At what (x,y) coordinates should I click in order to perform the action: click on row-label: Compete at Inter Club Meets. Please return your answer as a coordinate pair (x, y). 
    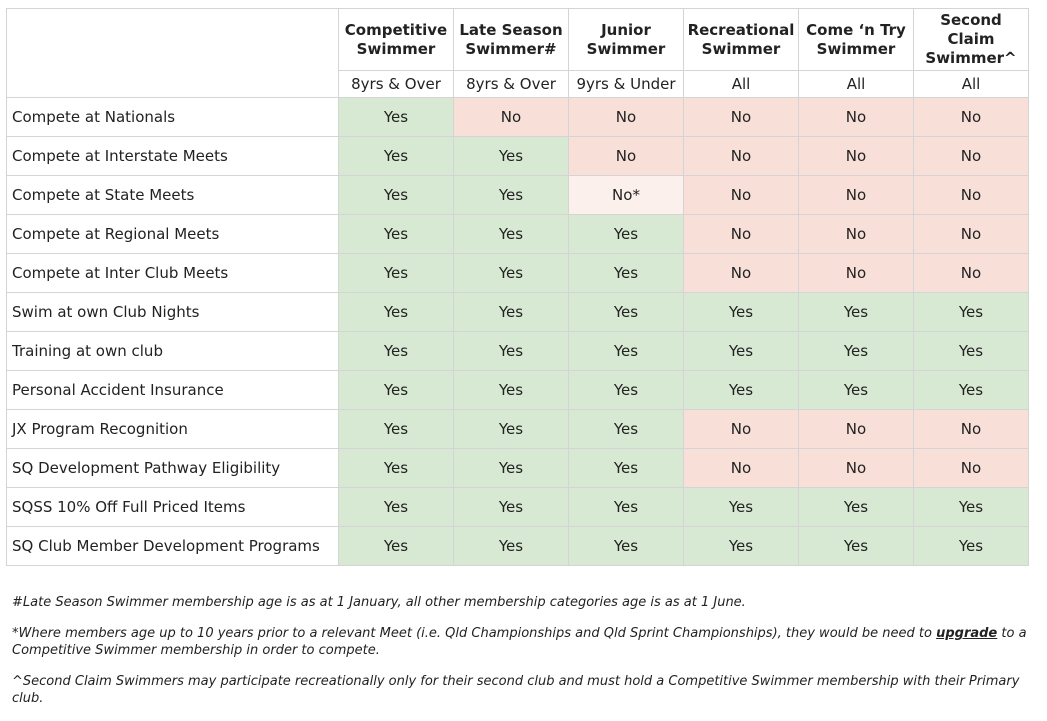
    Looking at the image, I should click on (172, 273).